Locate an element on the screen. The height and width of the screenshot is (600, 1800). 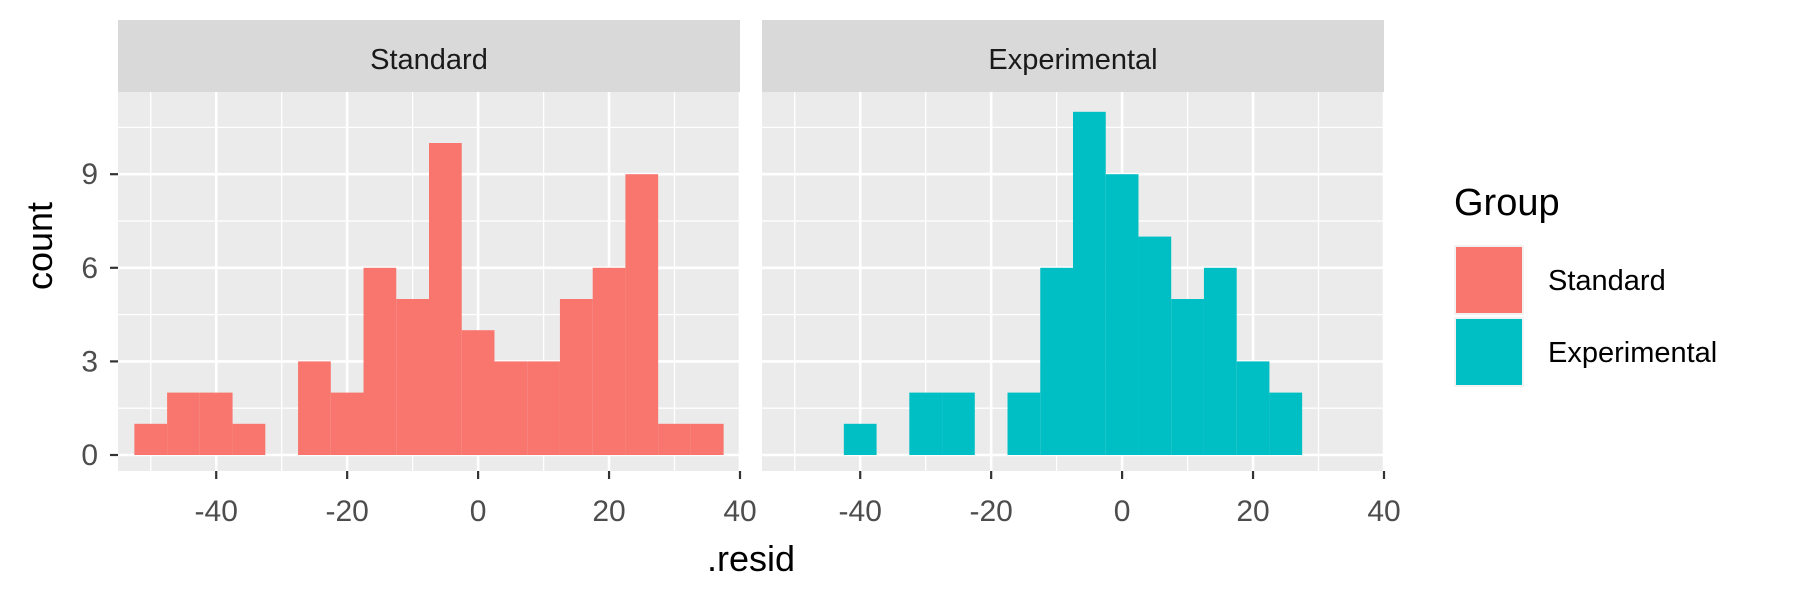
legend-title: Group is located at coordinates (1507, 203).